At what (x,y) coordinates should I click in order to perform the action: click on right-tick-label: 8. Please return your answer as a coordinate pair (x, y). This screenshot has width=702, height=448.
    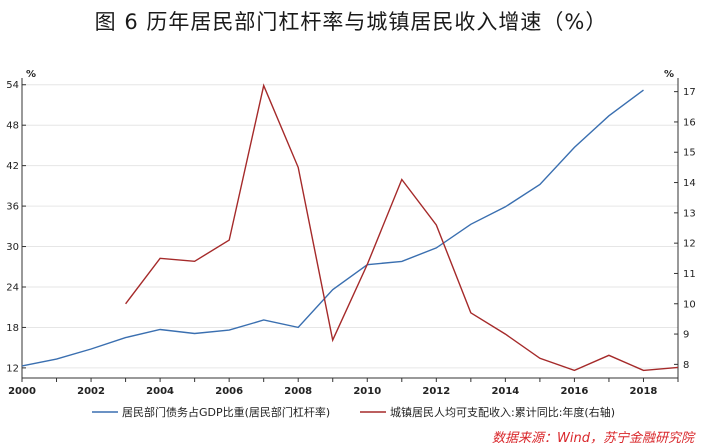
    Looking at the image, I should click on (686, 365).